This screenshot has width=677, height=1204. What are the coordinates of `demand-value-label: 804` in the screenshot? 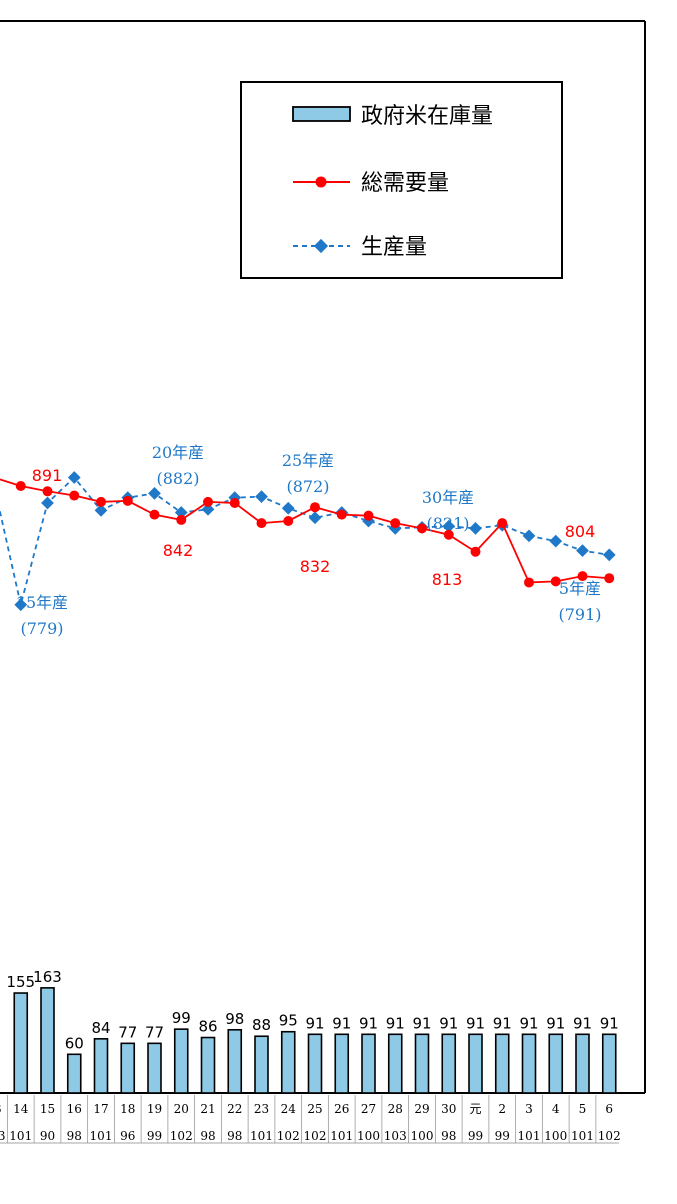 It's located at (580, 531).